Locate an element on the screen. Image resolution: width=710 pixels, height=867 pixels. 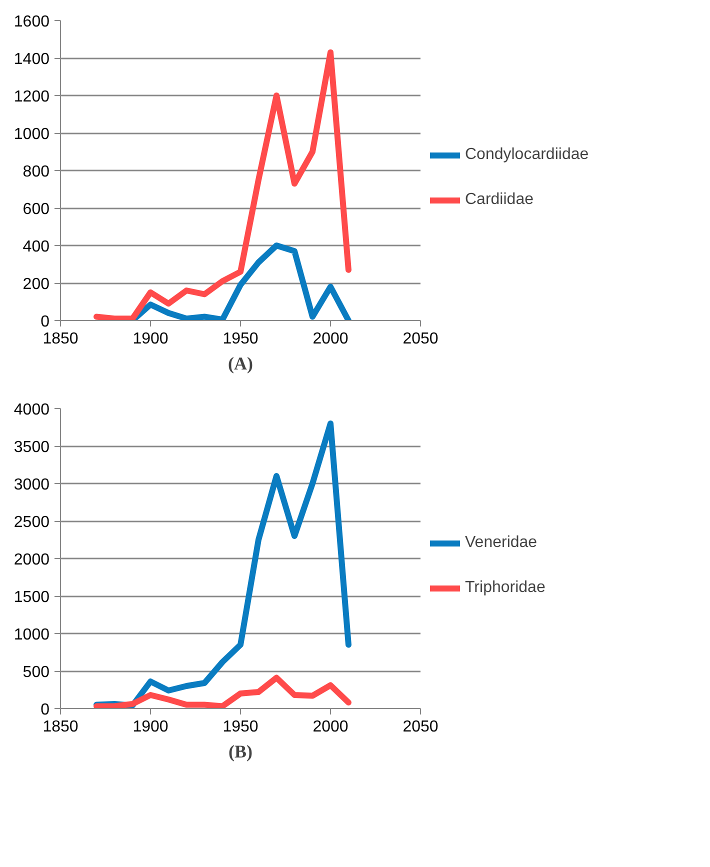
y-tick-label: 1600 is located at coordinates (32, 22).